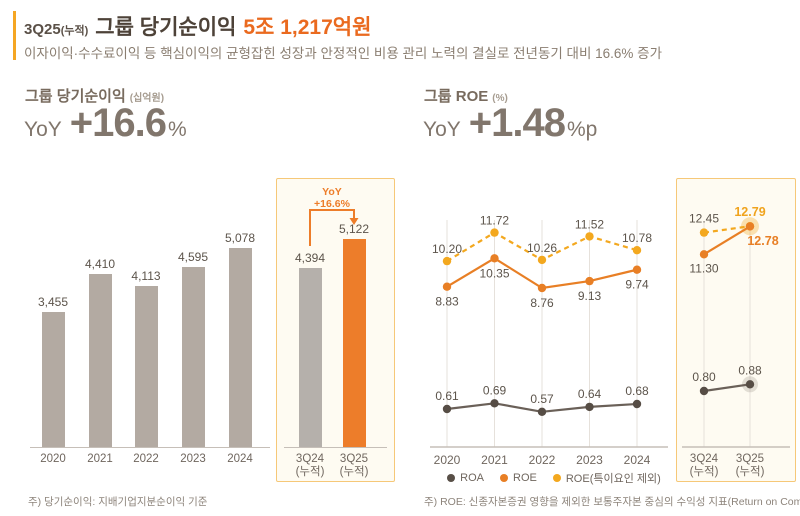 The width and height of the screenshot is (800, 516). I want to click on bar-value-label: 3,455, so click(53, 302).